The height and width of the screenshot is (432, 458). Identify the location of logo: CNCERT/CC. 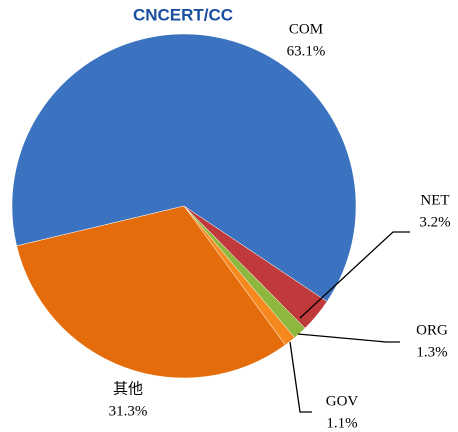
(183, 14).